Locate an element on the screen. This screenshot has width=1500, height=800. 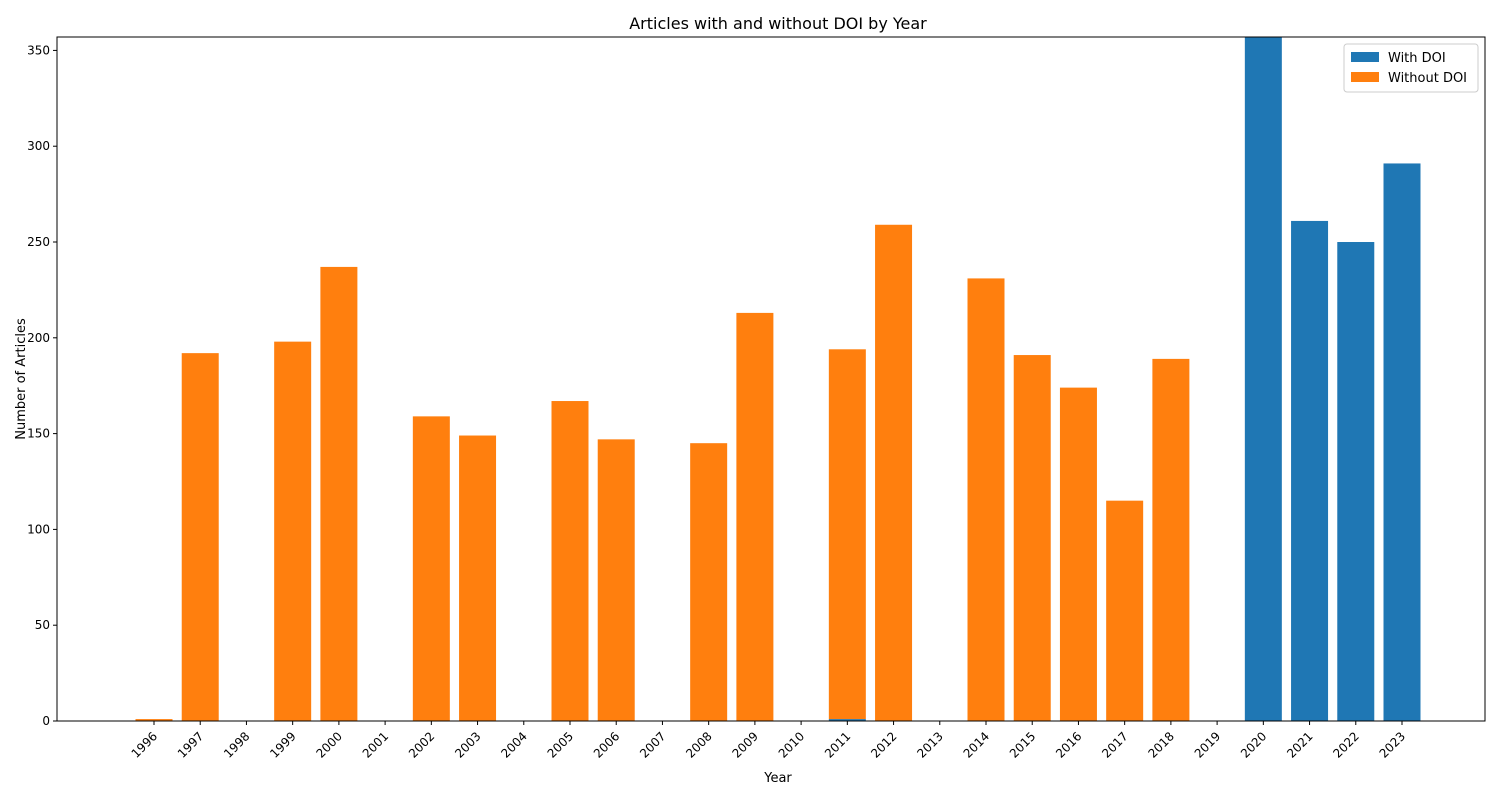
bar-without-doi-2002 is located at coordinates (431, 568).